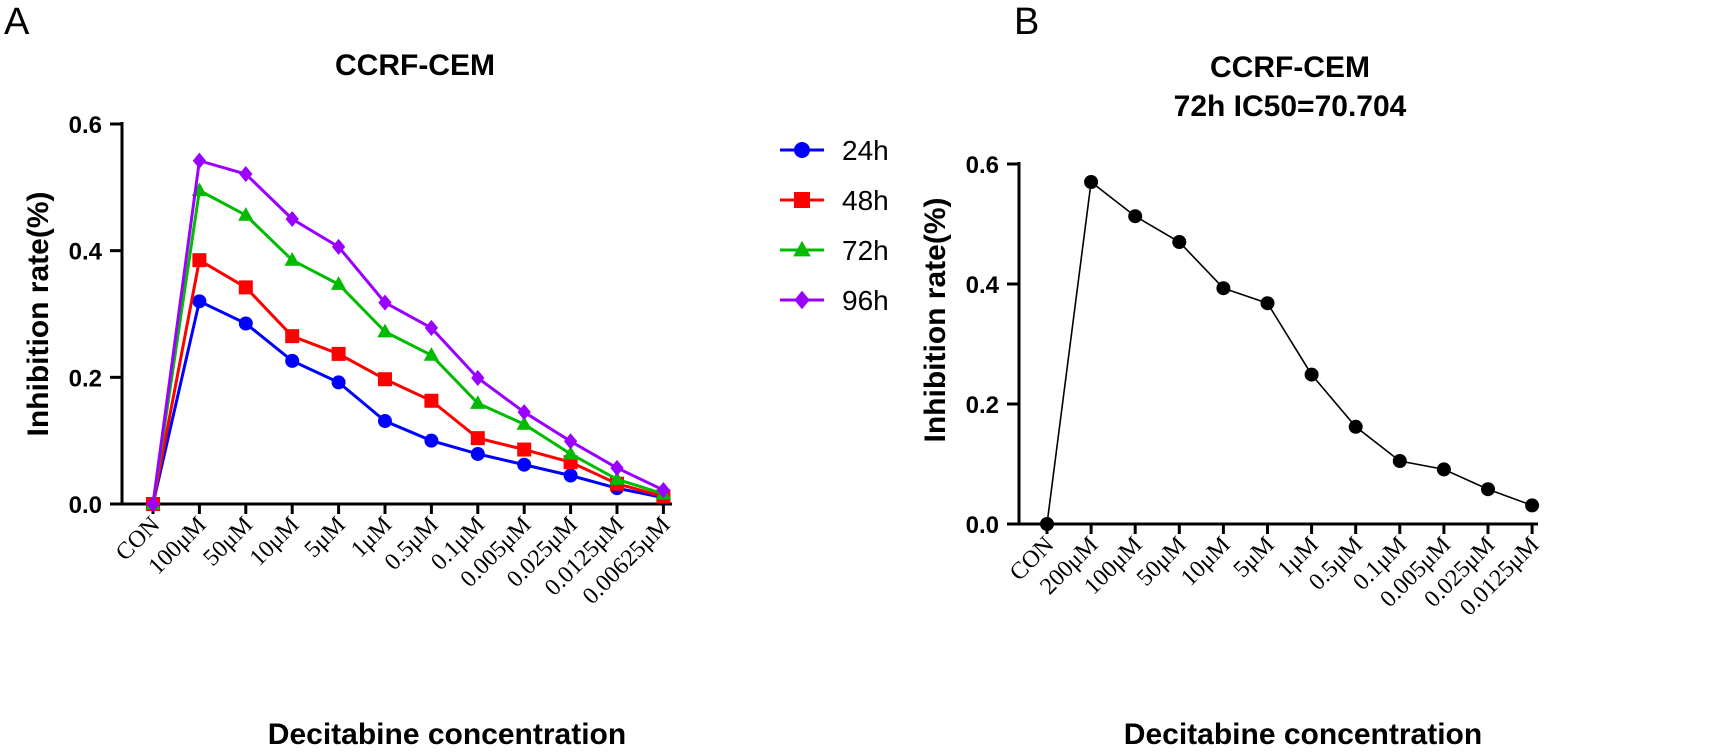 This screenshot has width=1713, height=755. I want to click on chart-a-y-tick-label: 0.2, so click(85, 378).